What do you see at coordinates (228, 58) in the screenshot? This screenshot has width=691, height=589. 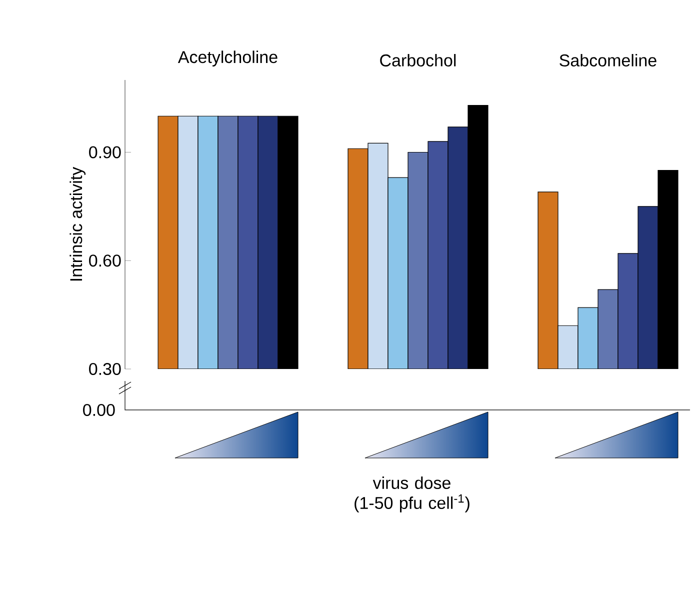 I see `x-tick-label: Acetylcholine` at bounding box center [228, 58].